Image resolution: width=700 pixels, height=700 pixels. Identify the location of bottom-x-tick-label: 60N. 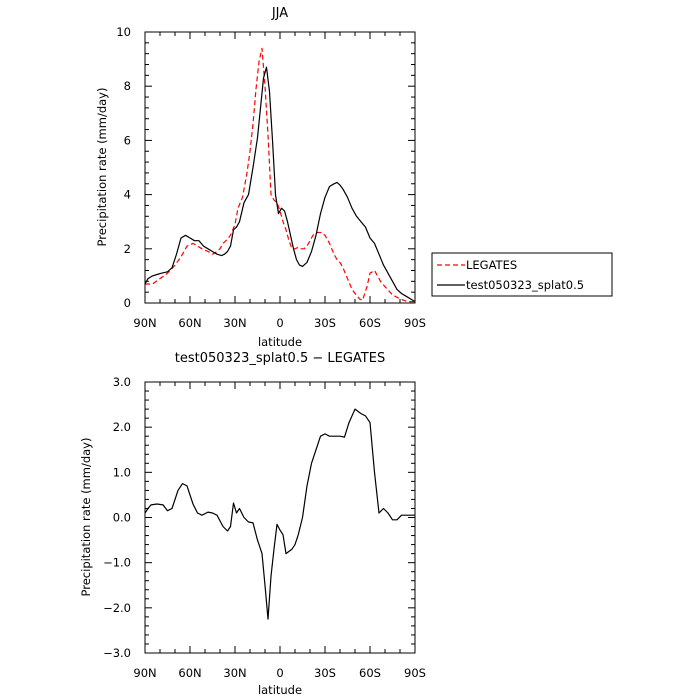
(189, 673).